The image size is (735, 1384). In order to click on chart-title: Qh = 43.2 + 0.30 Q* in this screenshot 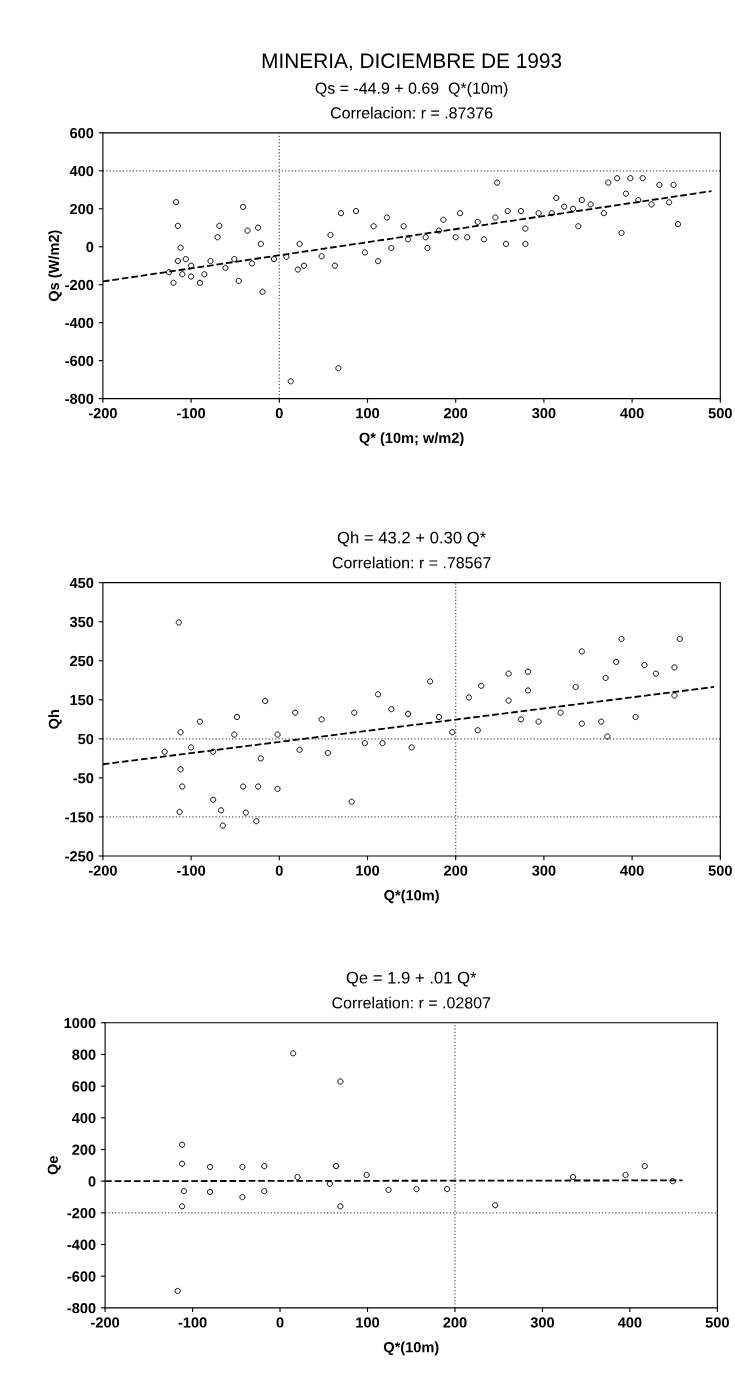, I will do `click(411, 539)`.